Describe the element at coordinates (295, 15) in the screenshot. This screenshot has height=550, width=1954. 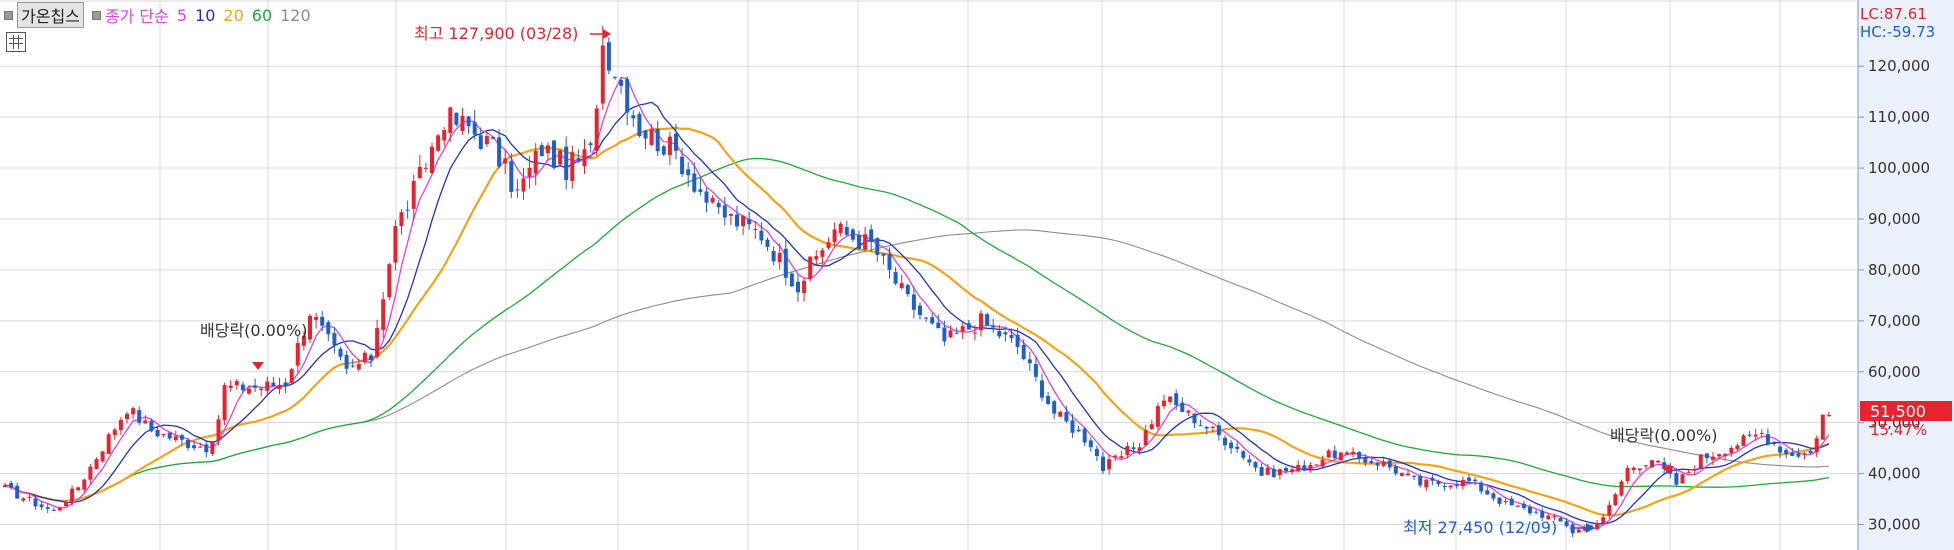
I see `ma120-period: 120` at that location.